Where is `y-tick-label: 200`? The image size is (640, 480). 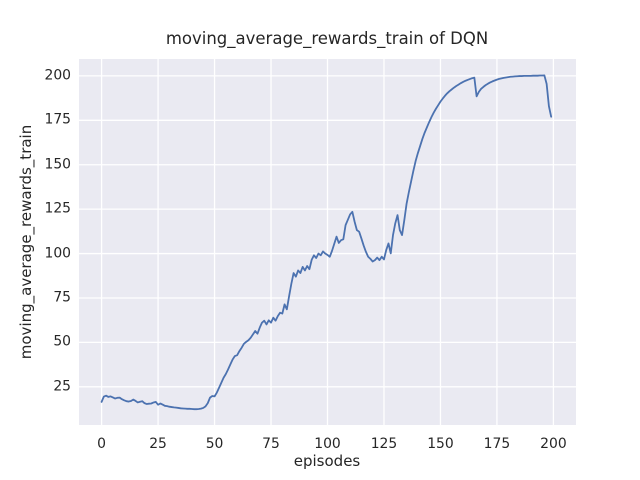
y-tick-label: 200 is located at coordinates (57, 75).